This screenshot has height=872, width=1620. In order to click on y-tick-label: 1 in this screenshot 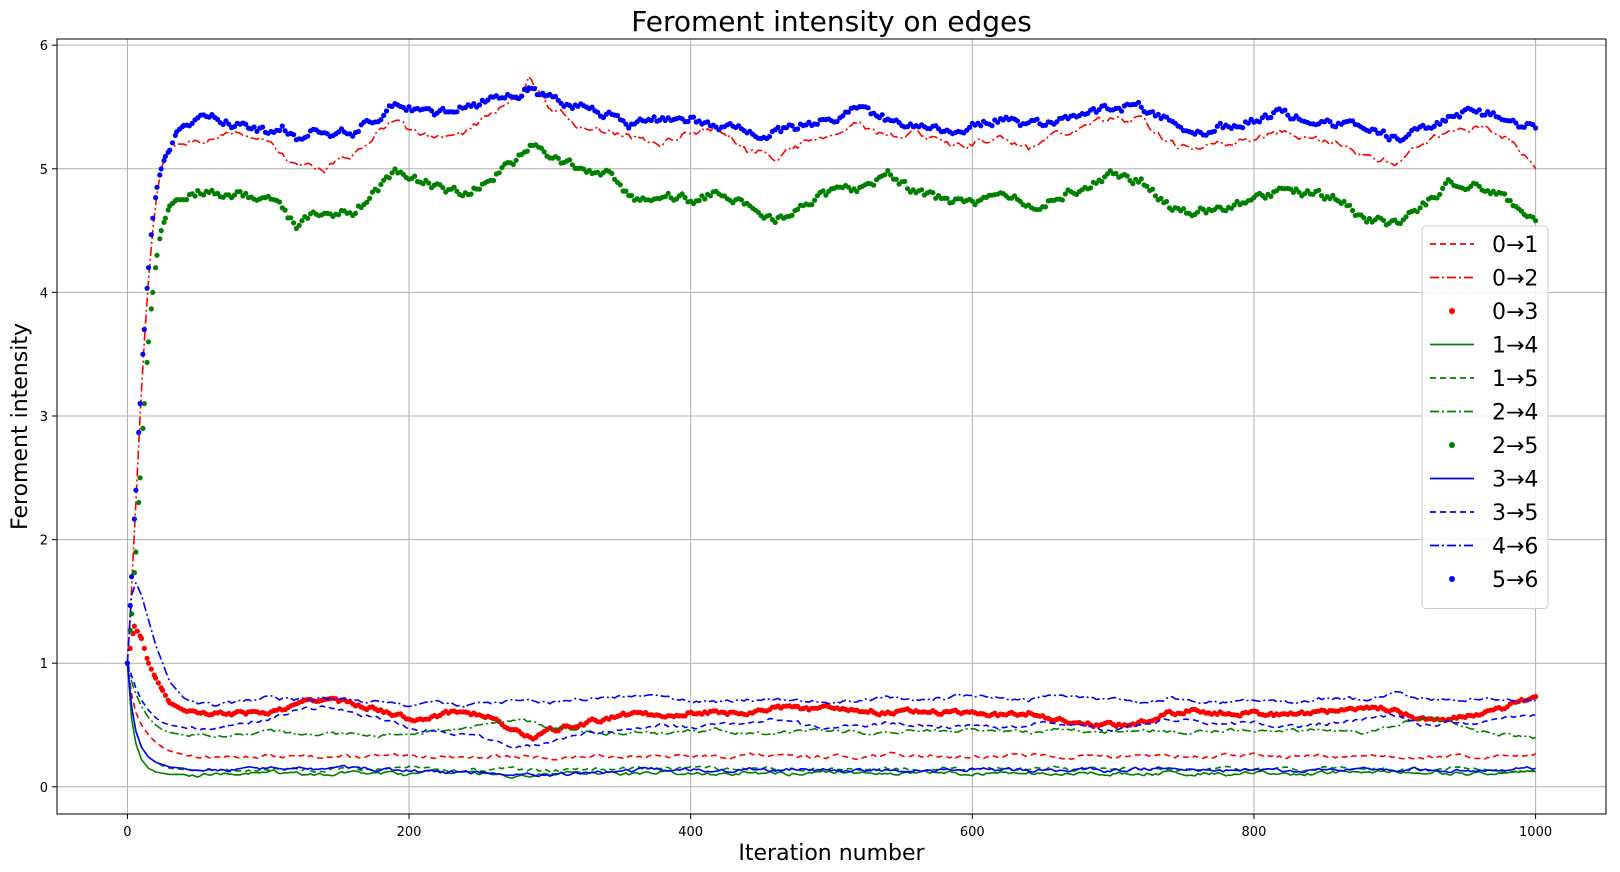, I will do `click(44, 664)`.